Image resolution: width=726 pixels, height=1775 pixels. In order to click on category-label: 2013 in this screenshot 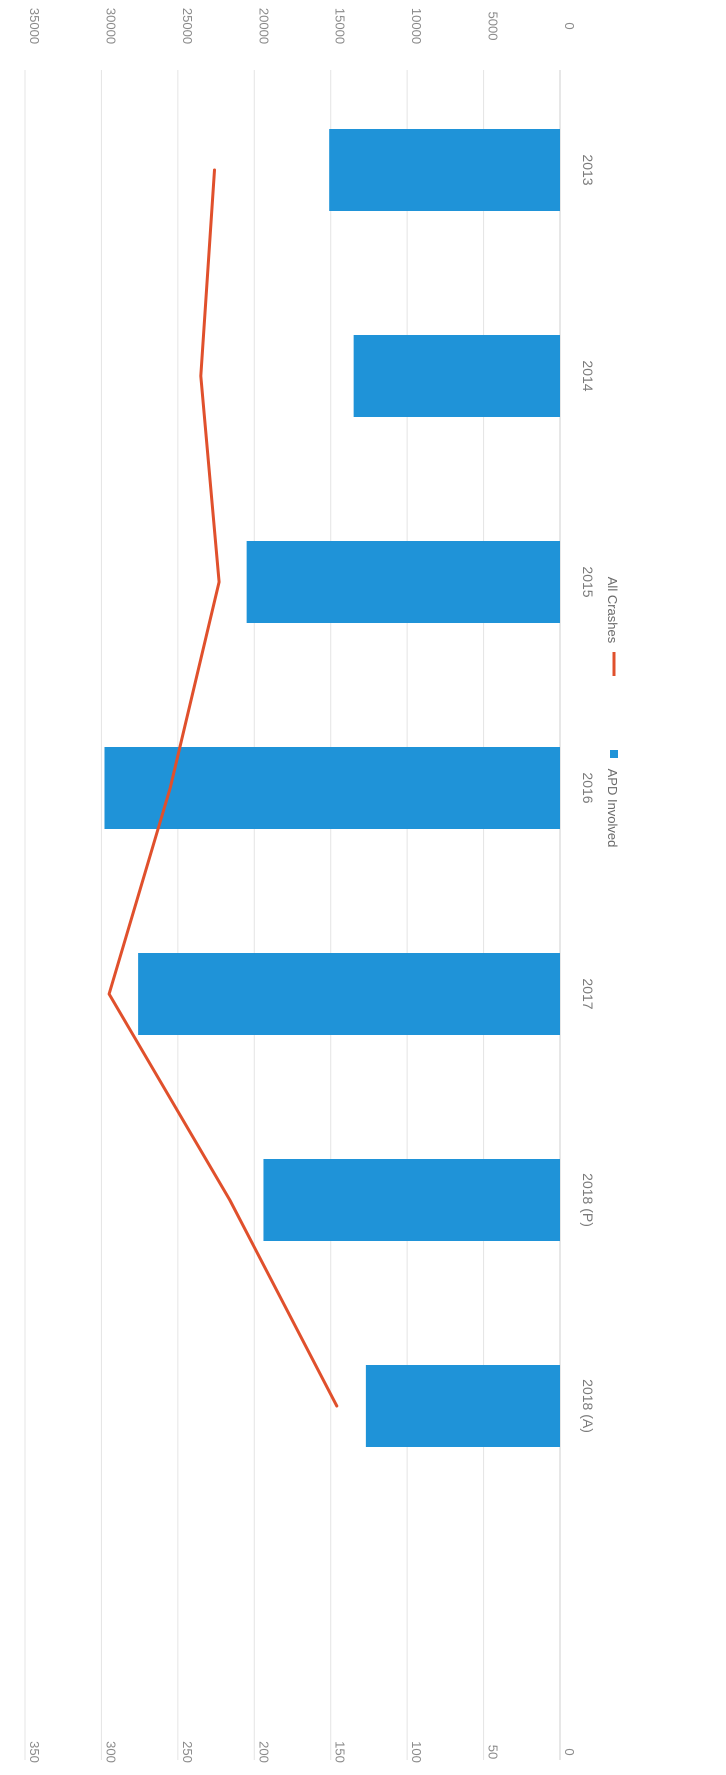, I will do `click(588, 169)`.